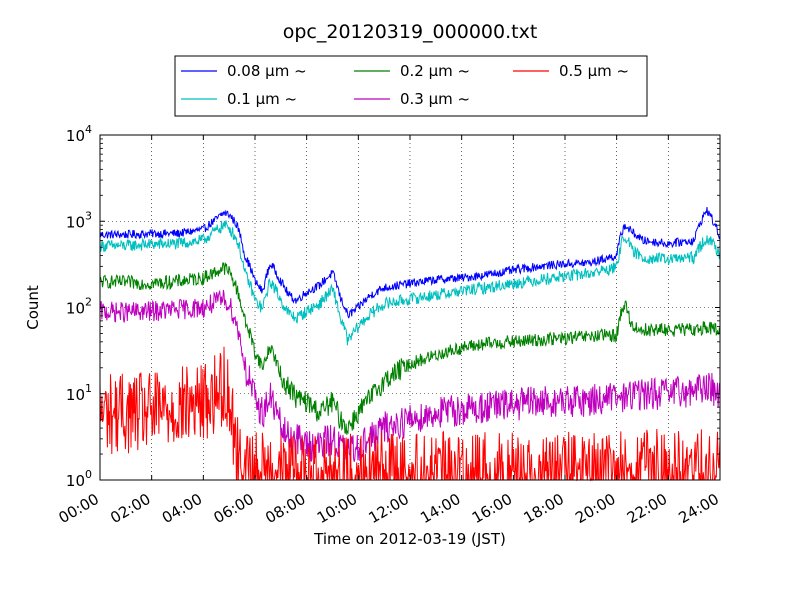 This screenshot has height=600, width=800. I want to click on y-tick-label: 10², so click(79, 307).